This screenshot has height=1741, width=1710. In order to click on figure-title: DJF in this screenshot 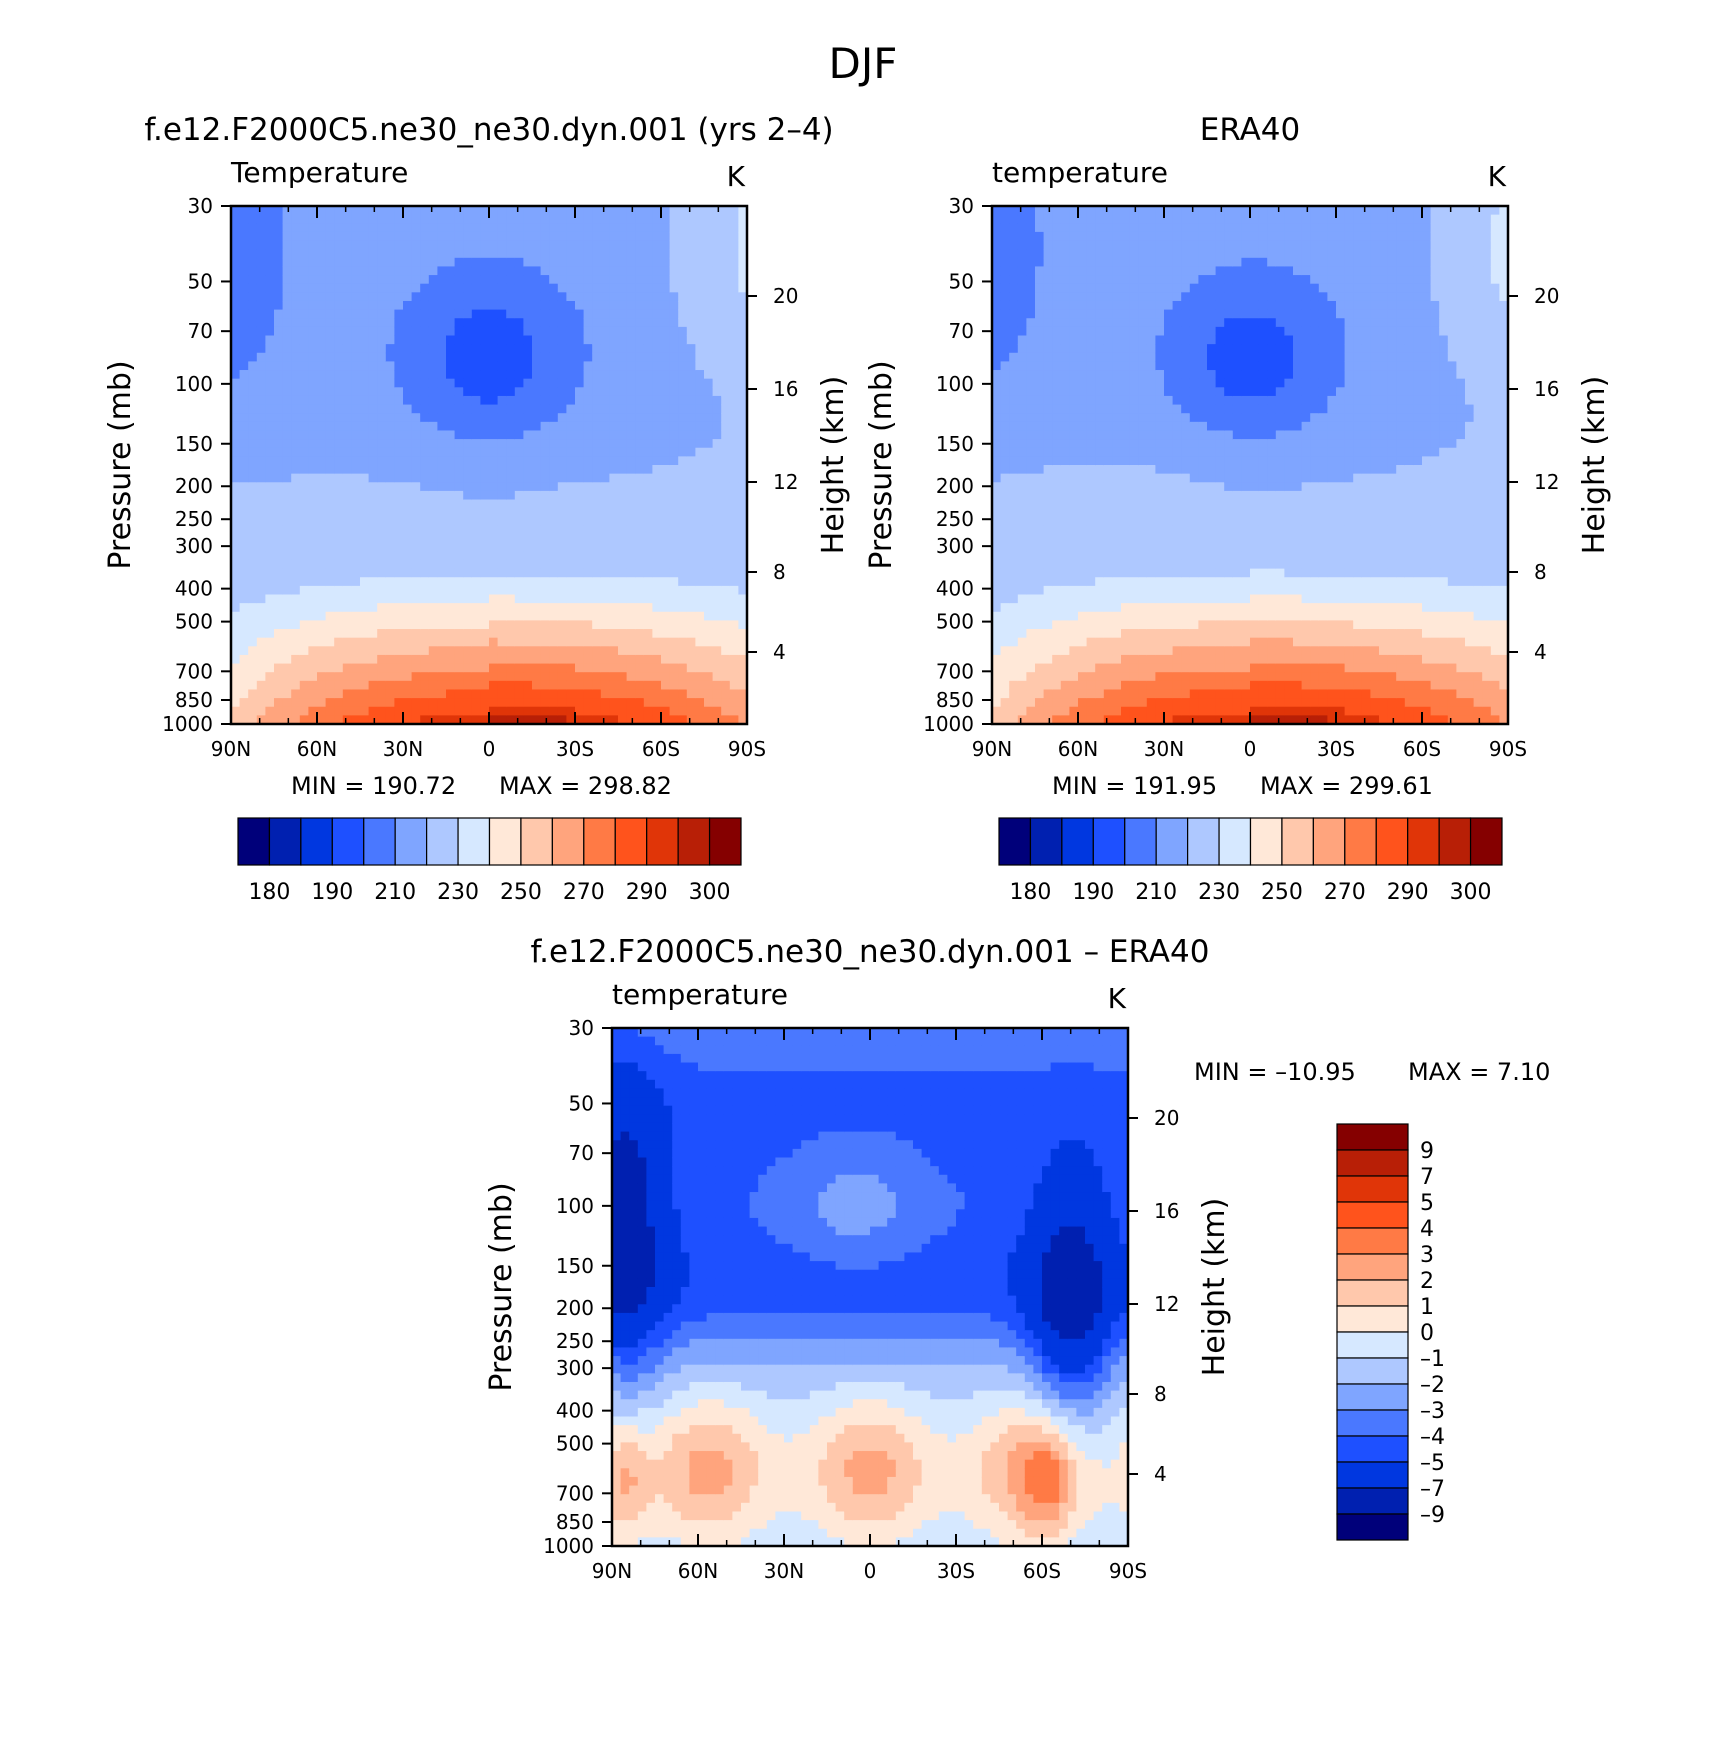, I will do `click(863, 63)`.